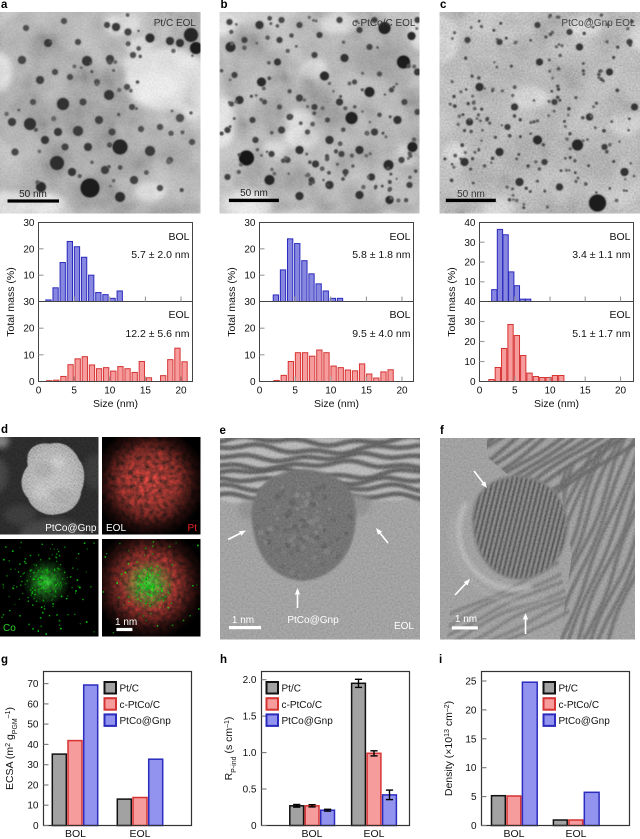 This screenshot has width=640, height=839. Describe the element at coordinates (224, 5) in the screenshot. I see `svg-text: b` at that location.